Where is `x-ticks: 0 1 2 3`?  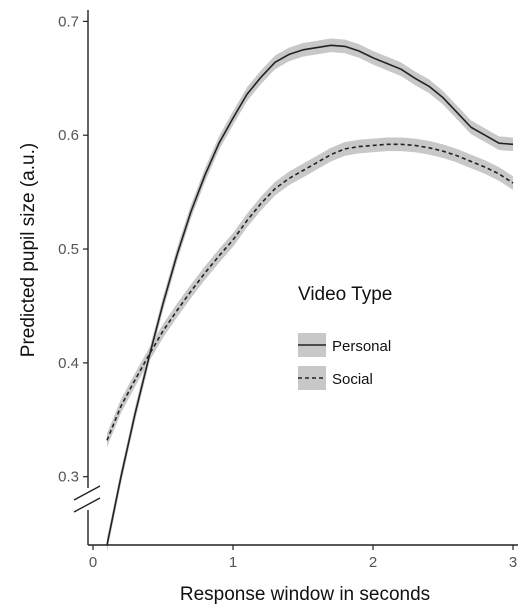 x-ticks: 0 1 2 3 is located at coordinates (303, 558).